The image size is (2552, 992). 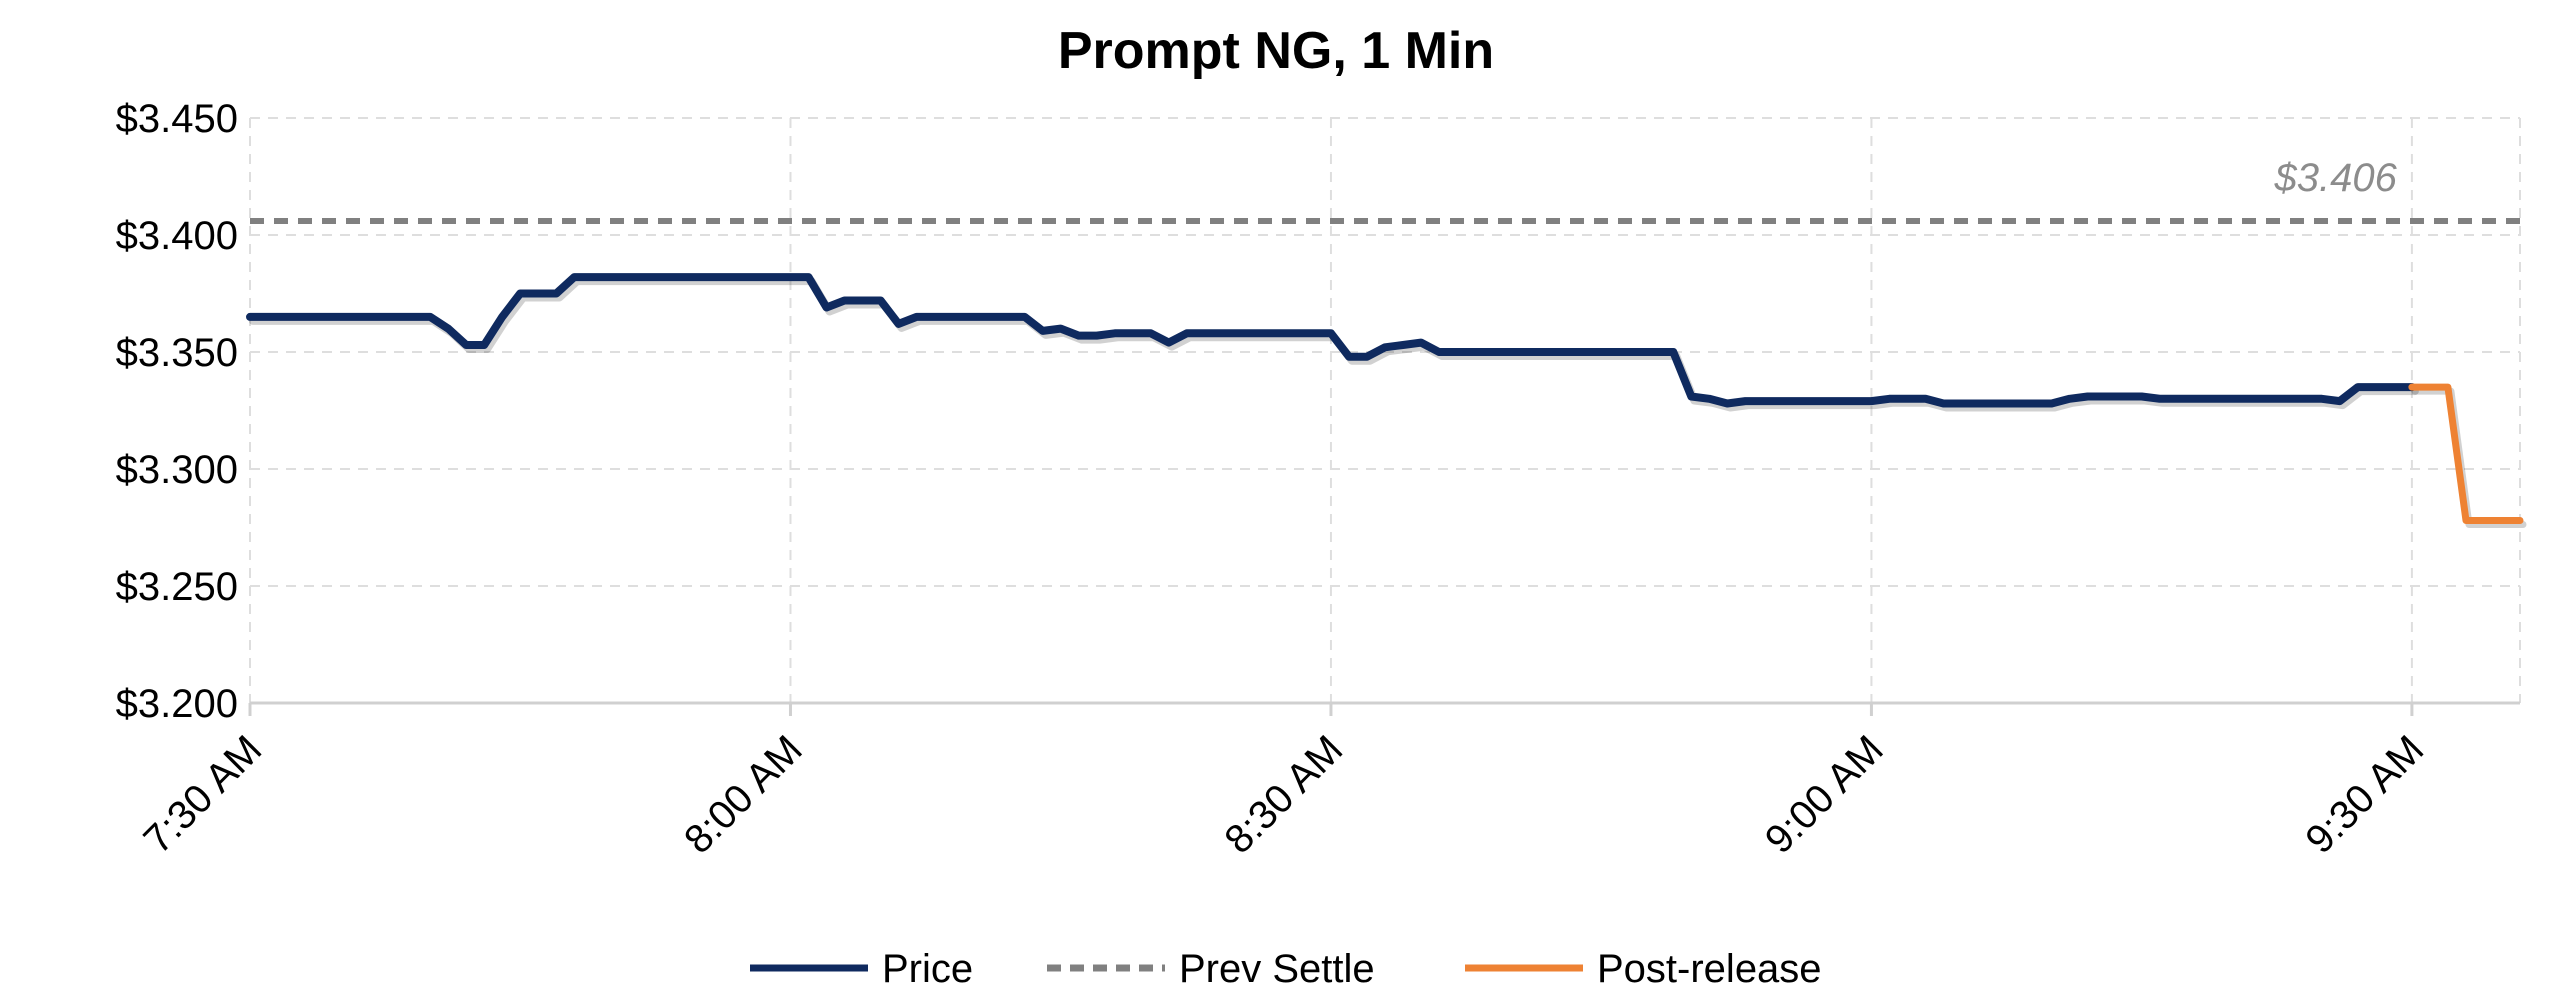 I want to click on annotation-label: $3.406, so click(x=2336, y=178).